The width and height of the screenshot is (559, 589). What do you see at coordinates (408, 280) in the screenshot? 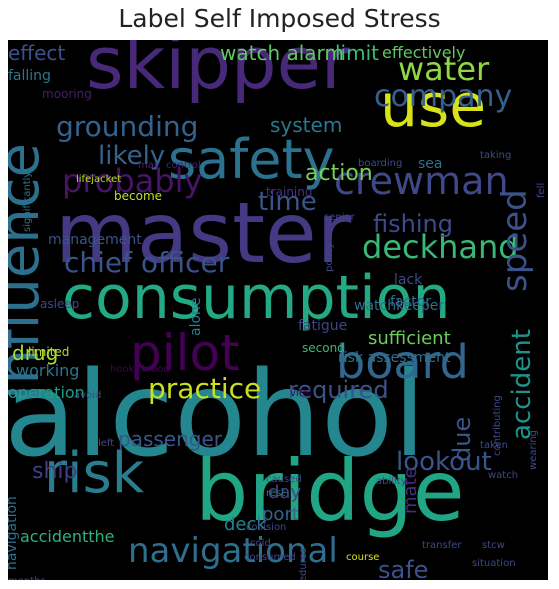
I see `cloud-word: lack` at bounding box center [408, 280].